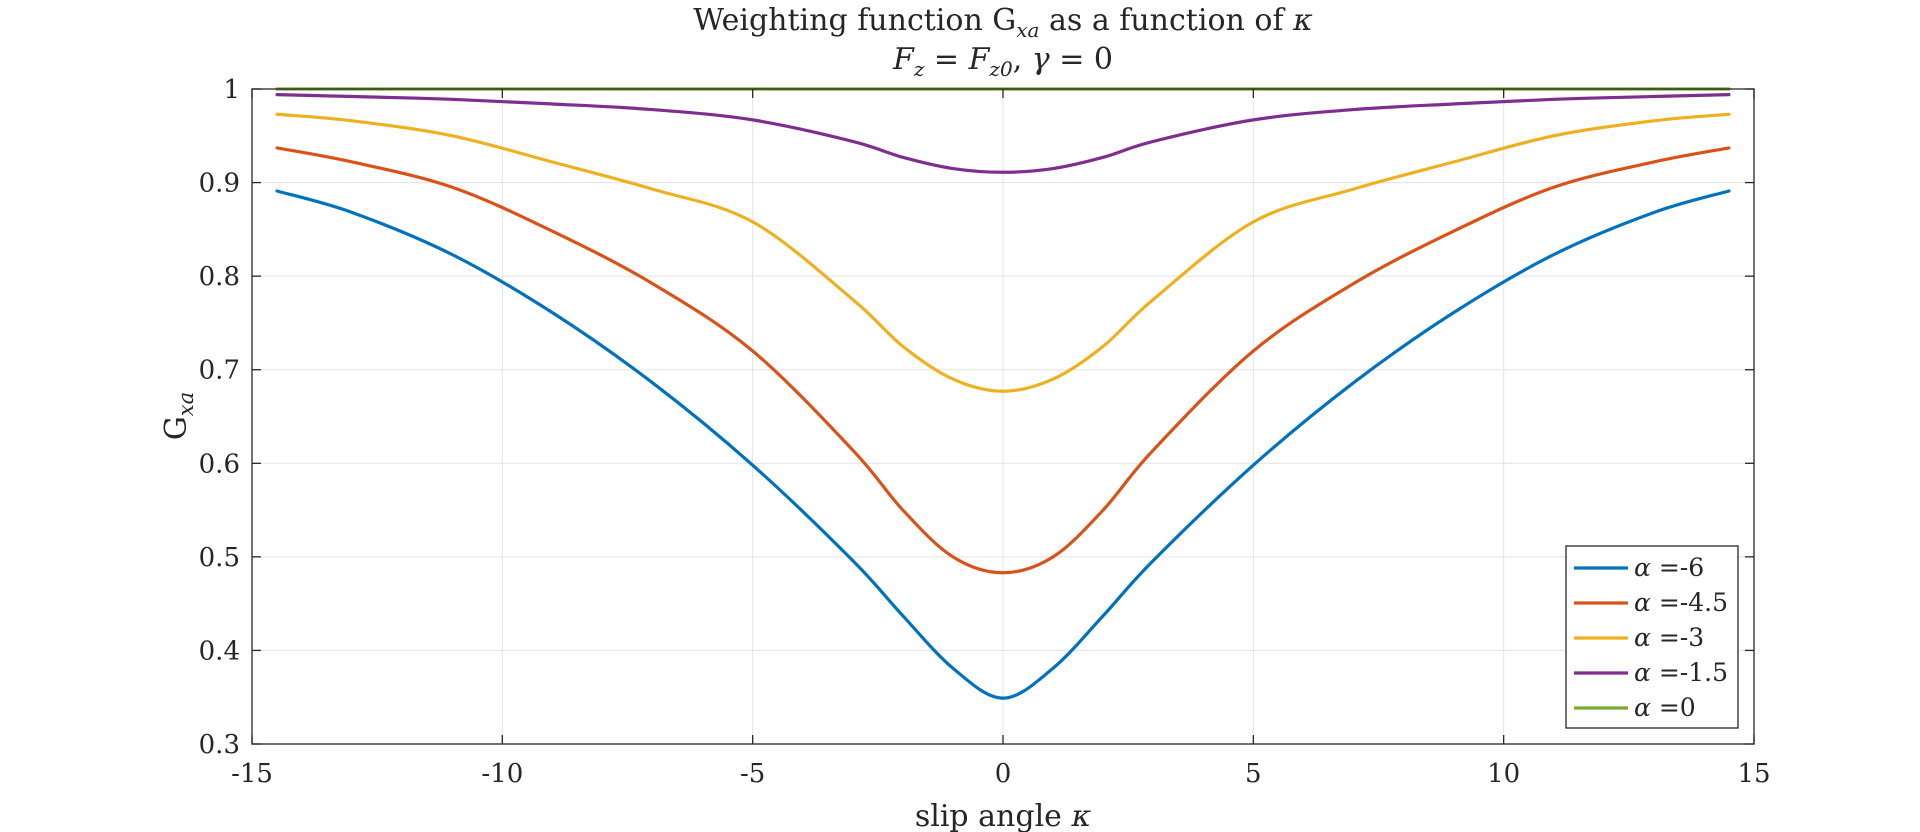  Describe the element at coordinates (502, 774) in the screenshot. I see `x-tick-label: -10` at that location.